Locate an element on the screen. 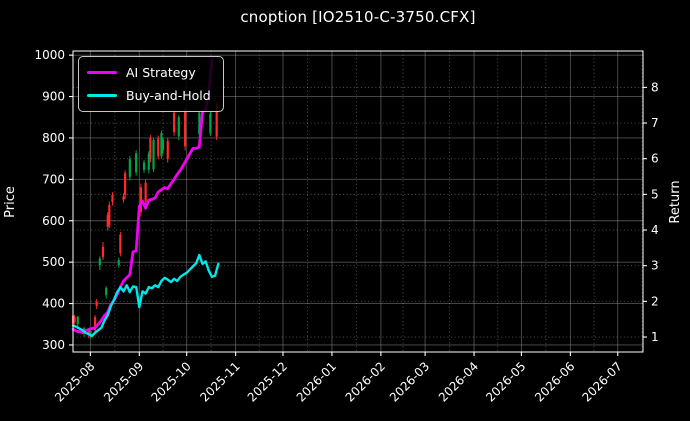  series-line-ai-strategy is located at coordinates (142, 196).